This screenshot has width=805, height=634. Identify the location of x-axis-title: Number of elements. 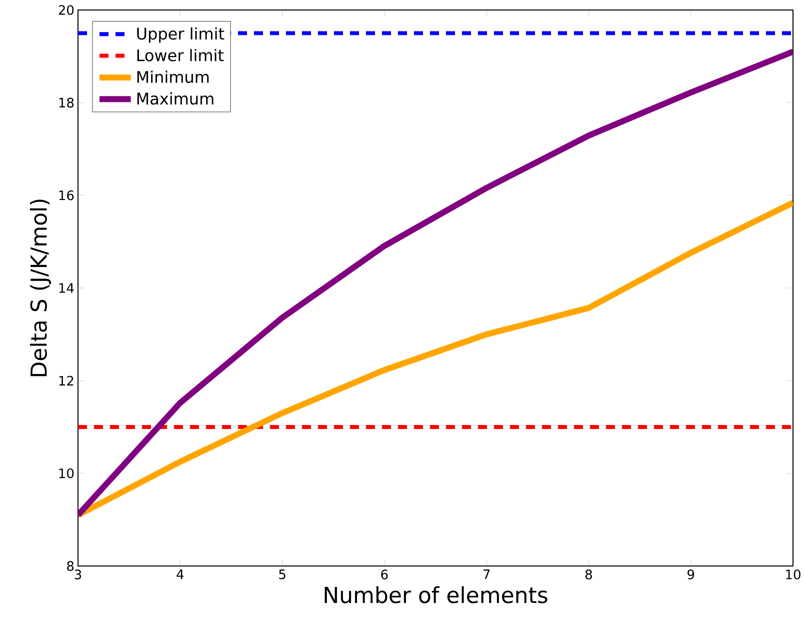
(436, 595).